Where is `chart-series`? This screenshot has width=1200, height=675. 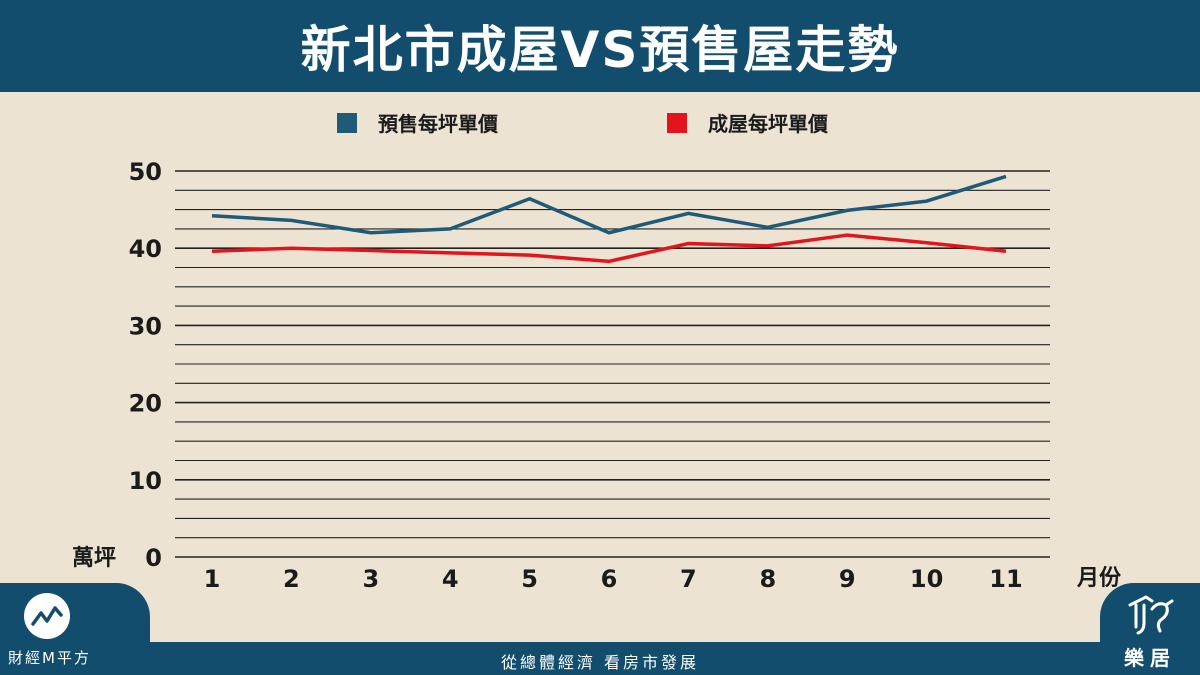
chart-series is located at coordinates (609, 219).